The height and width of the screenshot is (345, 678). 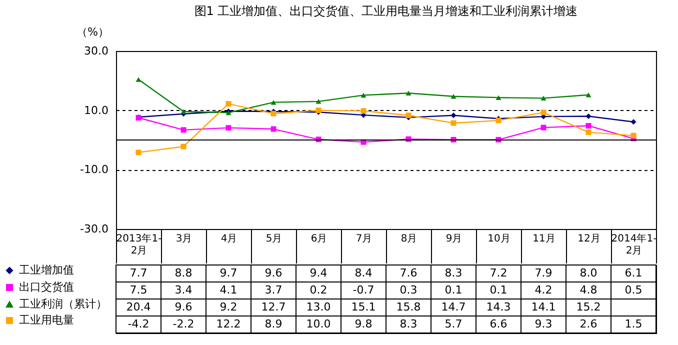 I want to click on data-label: 4.1, so click(x=229, y=290).